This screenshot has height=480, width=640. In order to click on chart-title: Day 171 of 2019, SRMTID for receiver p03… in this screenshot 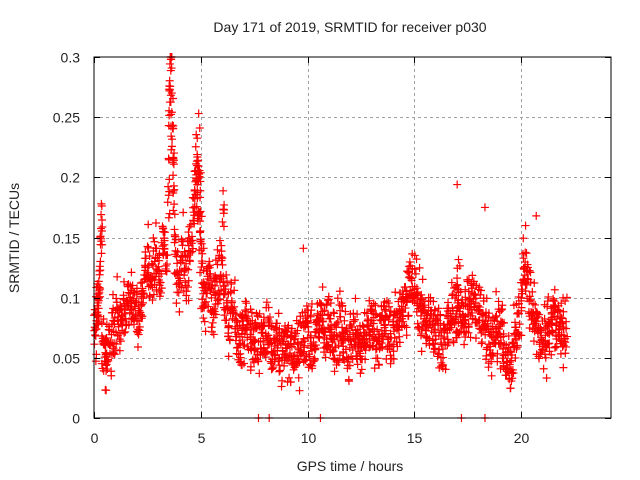, I will do `click(349, 27)`.